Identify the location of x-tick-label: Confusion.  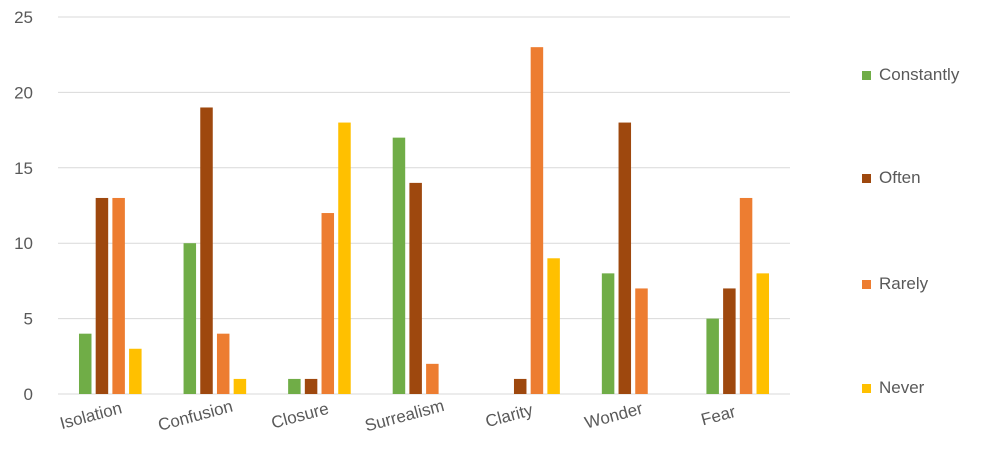
(195, 416).